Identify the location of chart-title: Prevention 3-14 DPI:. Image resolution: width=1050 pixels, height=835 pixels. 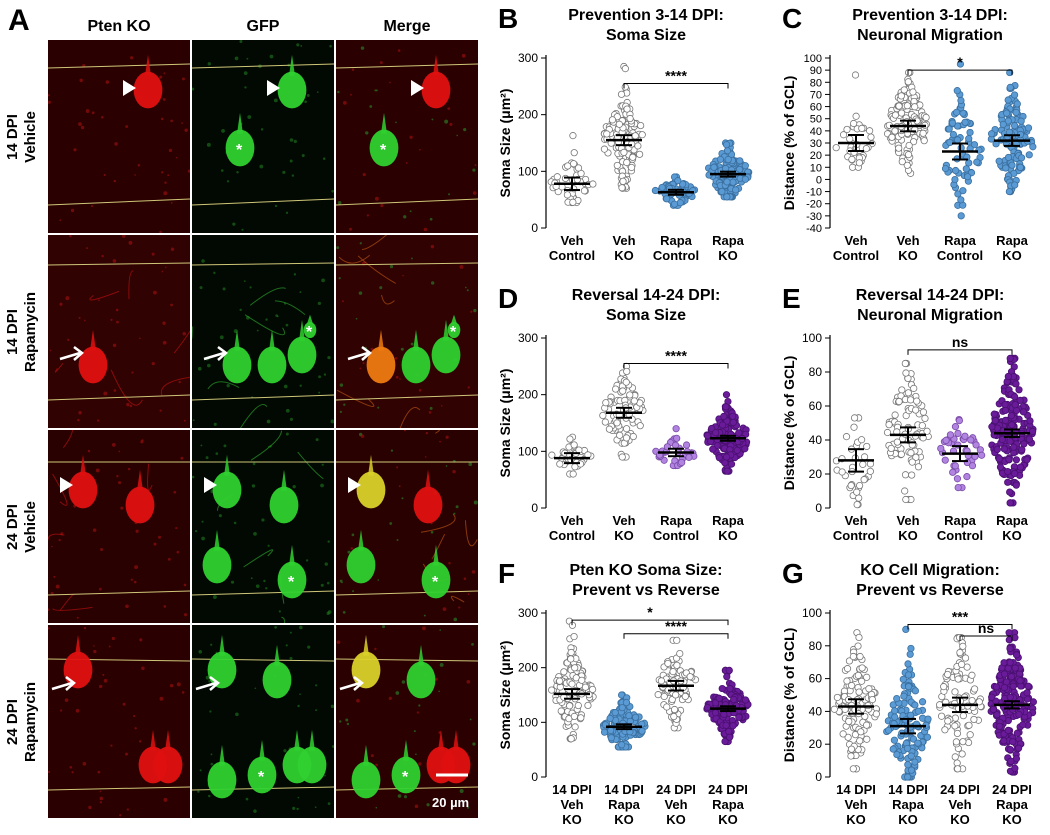
(930, 15).